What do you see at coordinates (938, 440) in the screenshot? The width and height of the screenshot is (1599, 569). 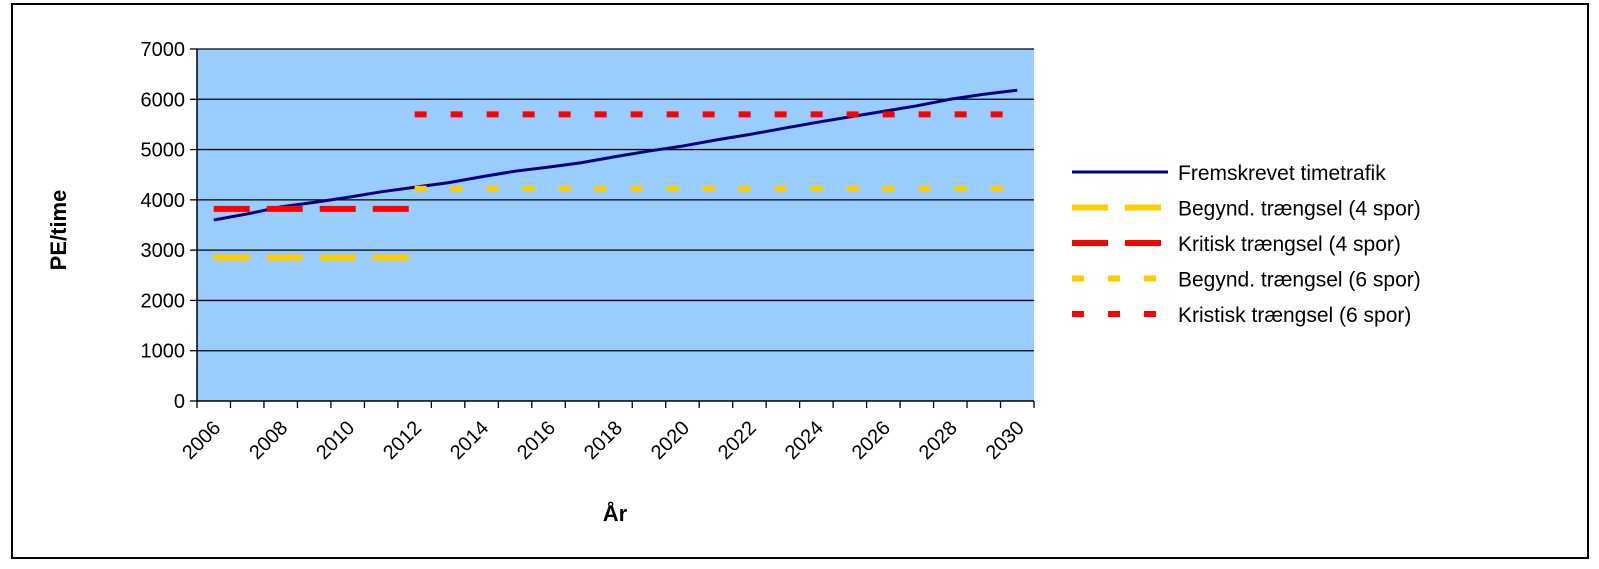 I see `x-tick-label: 2028` at bounding box center [938, 440].